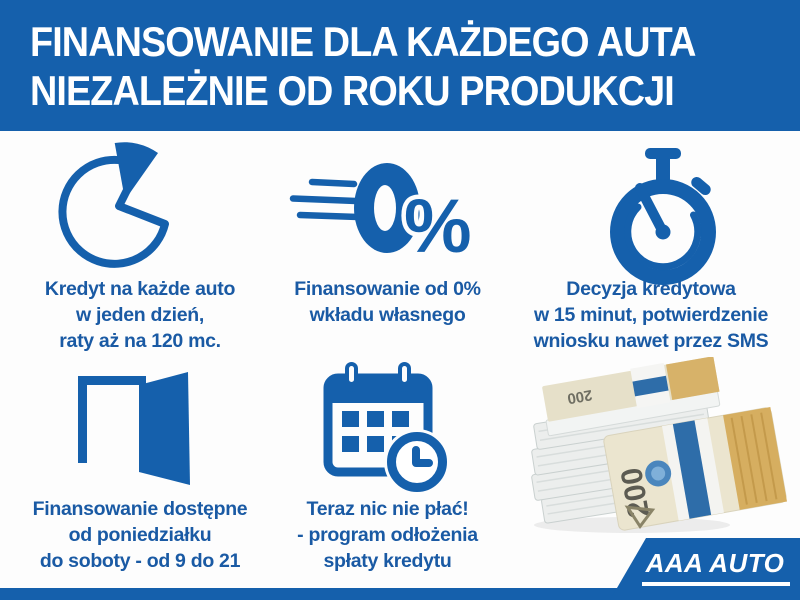 Image resolution: width=800 pixels, height=600 pixels. I want to click on money-stacks-image: 200 200, so click(659, 445).